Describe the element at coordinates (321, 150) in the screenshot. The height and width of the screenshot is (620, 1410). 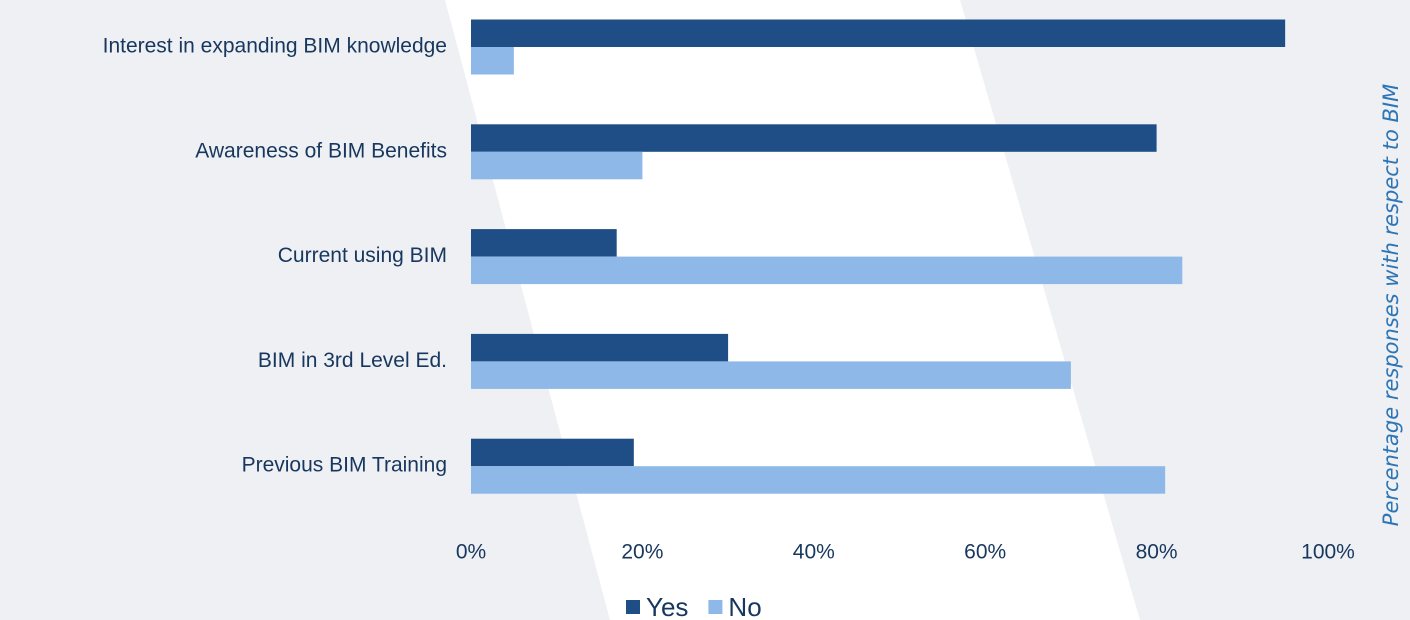
I see `y-tick-label: Awareness of BIM Benefits` at that location.